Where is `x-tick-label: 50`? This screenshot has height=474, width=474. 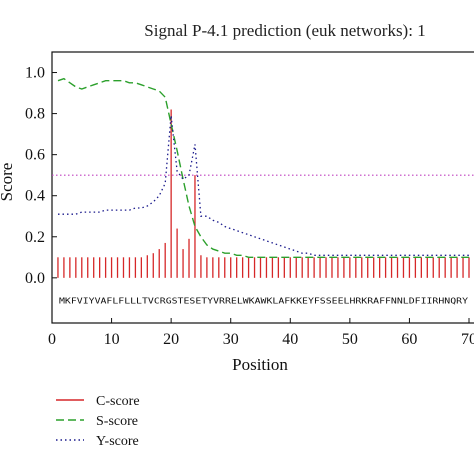
x-tick-label: 50 is located at coordinates (350, 339).